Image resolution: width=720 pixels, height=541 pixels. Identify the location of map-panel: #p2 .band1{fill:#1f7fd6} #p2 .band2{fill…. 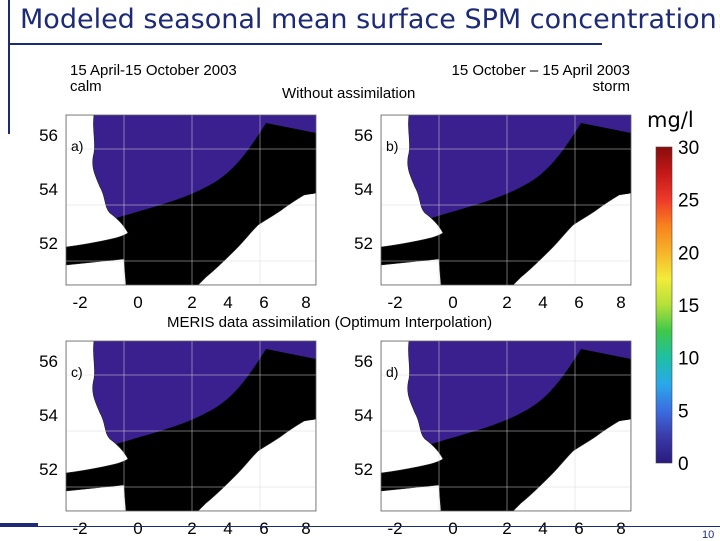
(178, 439).